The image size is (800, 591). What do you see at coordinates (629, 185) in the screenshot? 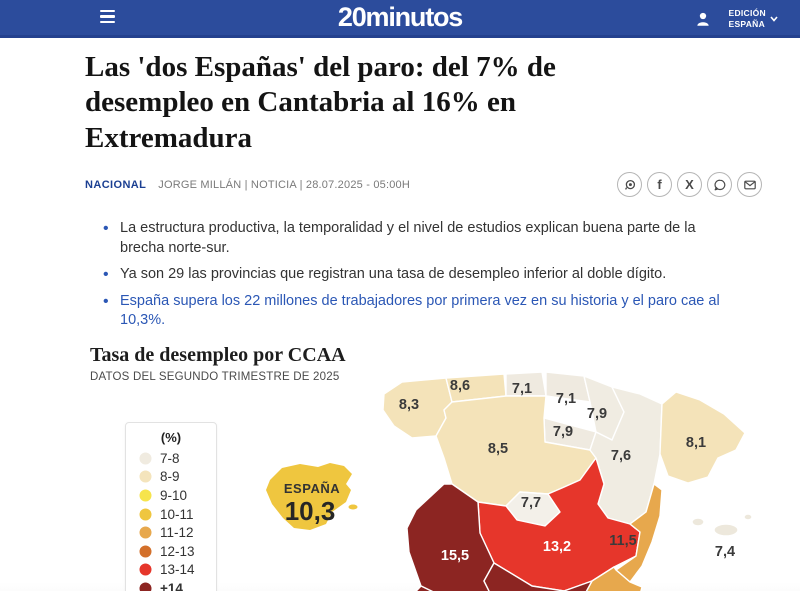
I see `meneame-icon` at bounding box center [629, 185].